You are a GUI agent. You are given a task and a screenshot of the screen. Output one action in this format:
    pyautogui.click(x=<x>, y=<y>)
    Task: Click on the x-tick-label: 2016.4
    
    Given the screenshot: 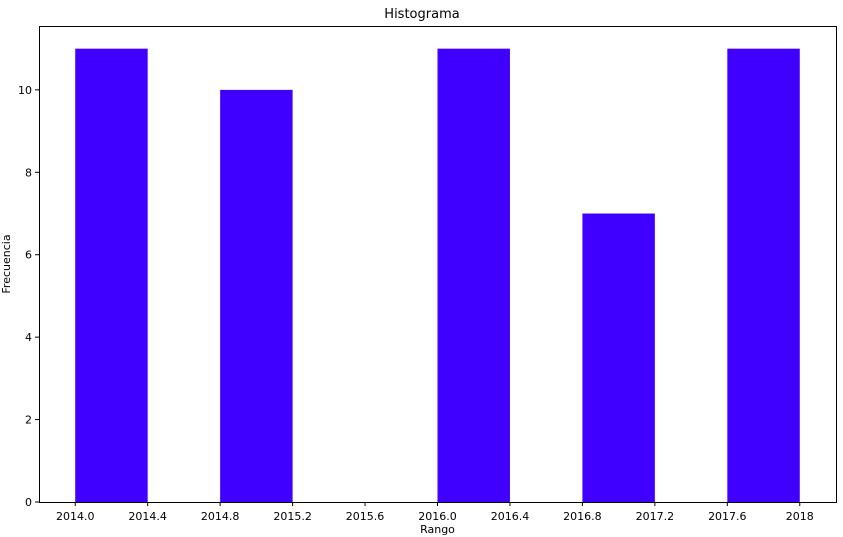 What is the action you would take?
    pyautogui.click(x=510, y=516)
    